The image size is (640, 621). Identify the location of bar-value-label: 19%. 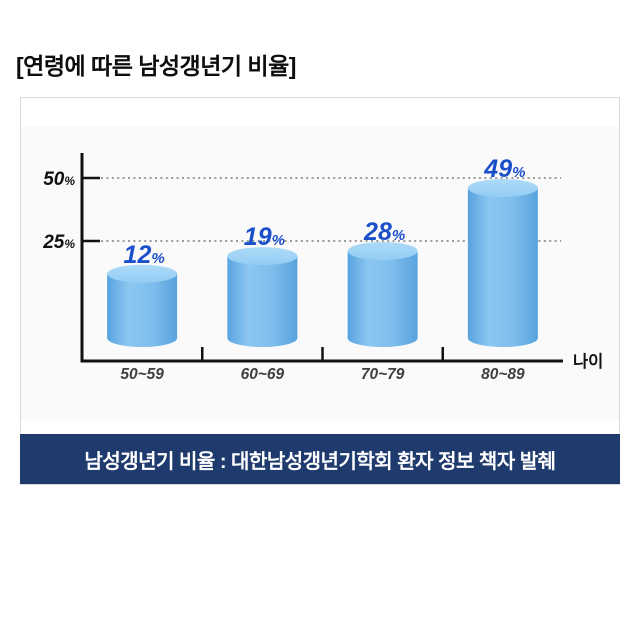
(264, 237).